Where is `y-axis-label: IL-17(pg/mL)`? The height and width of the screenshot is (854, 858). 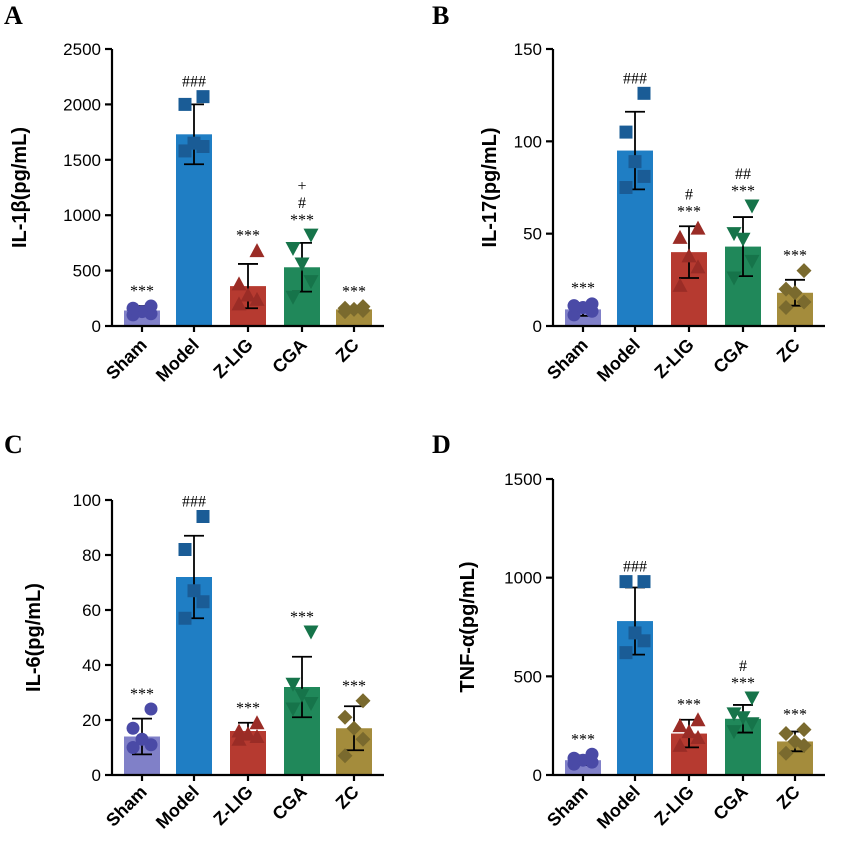
y-axis-label: IL-17(pg/mL) is located at coordinates (490, 188).